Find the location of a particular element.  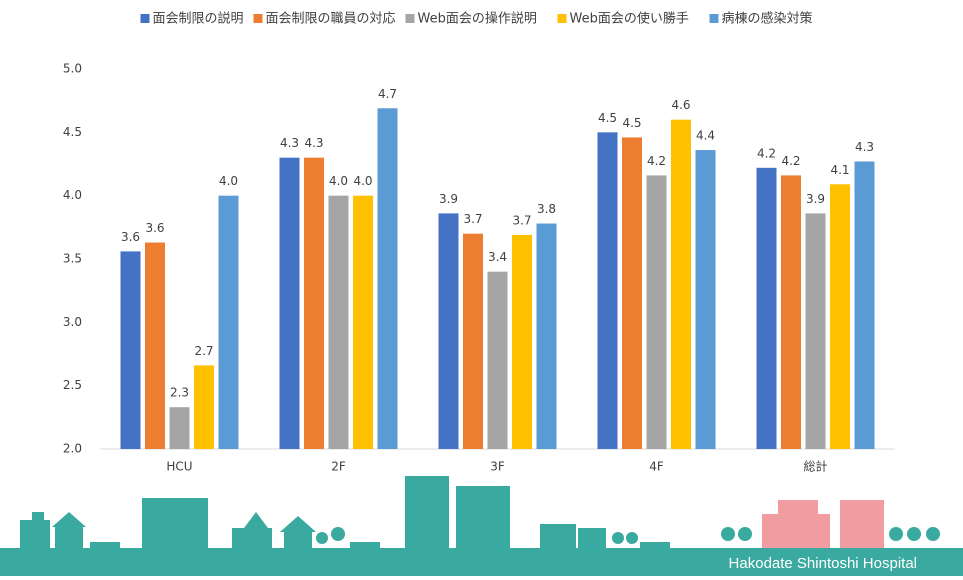

footer-text: Hakodate Shintoshi Hospital is located at coordinates (823, 563).